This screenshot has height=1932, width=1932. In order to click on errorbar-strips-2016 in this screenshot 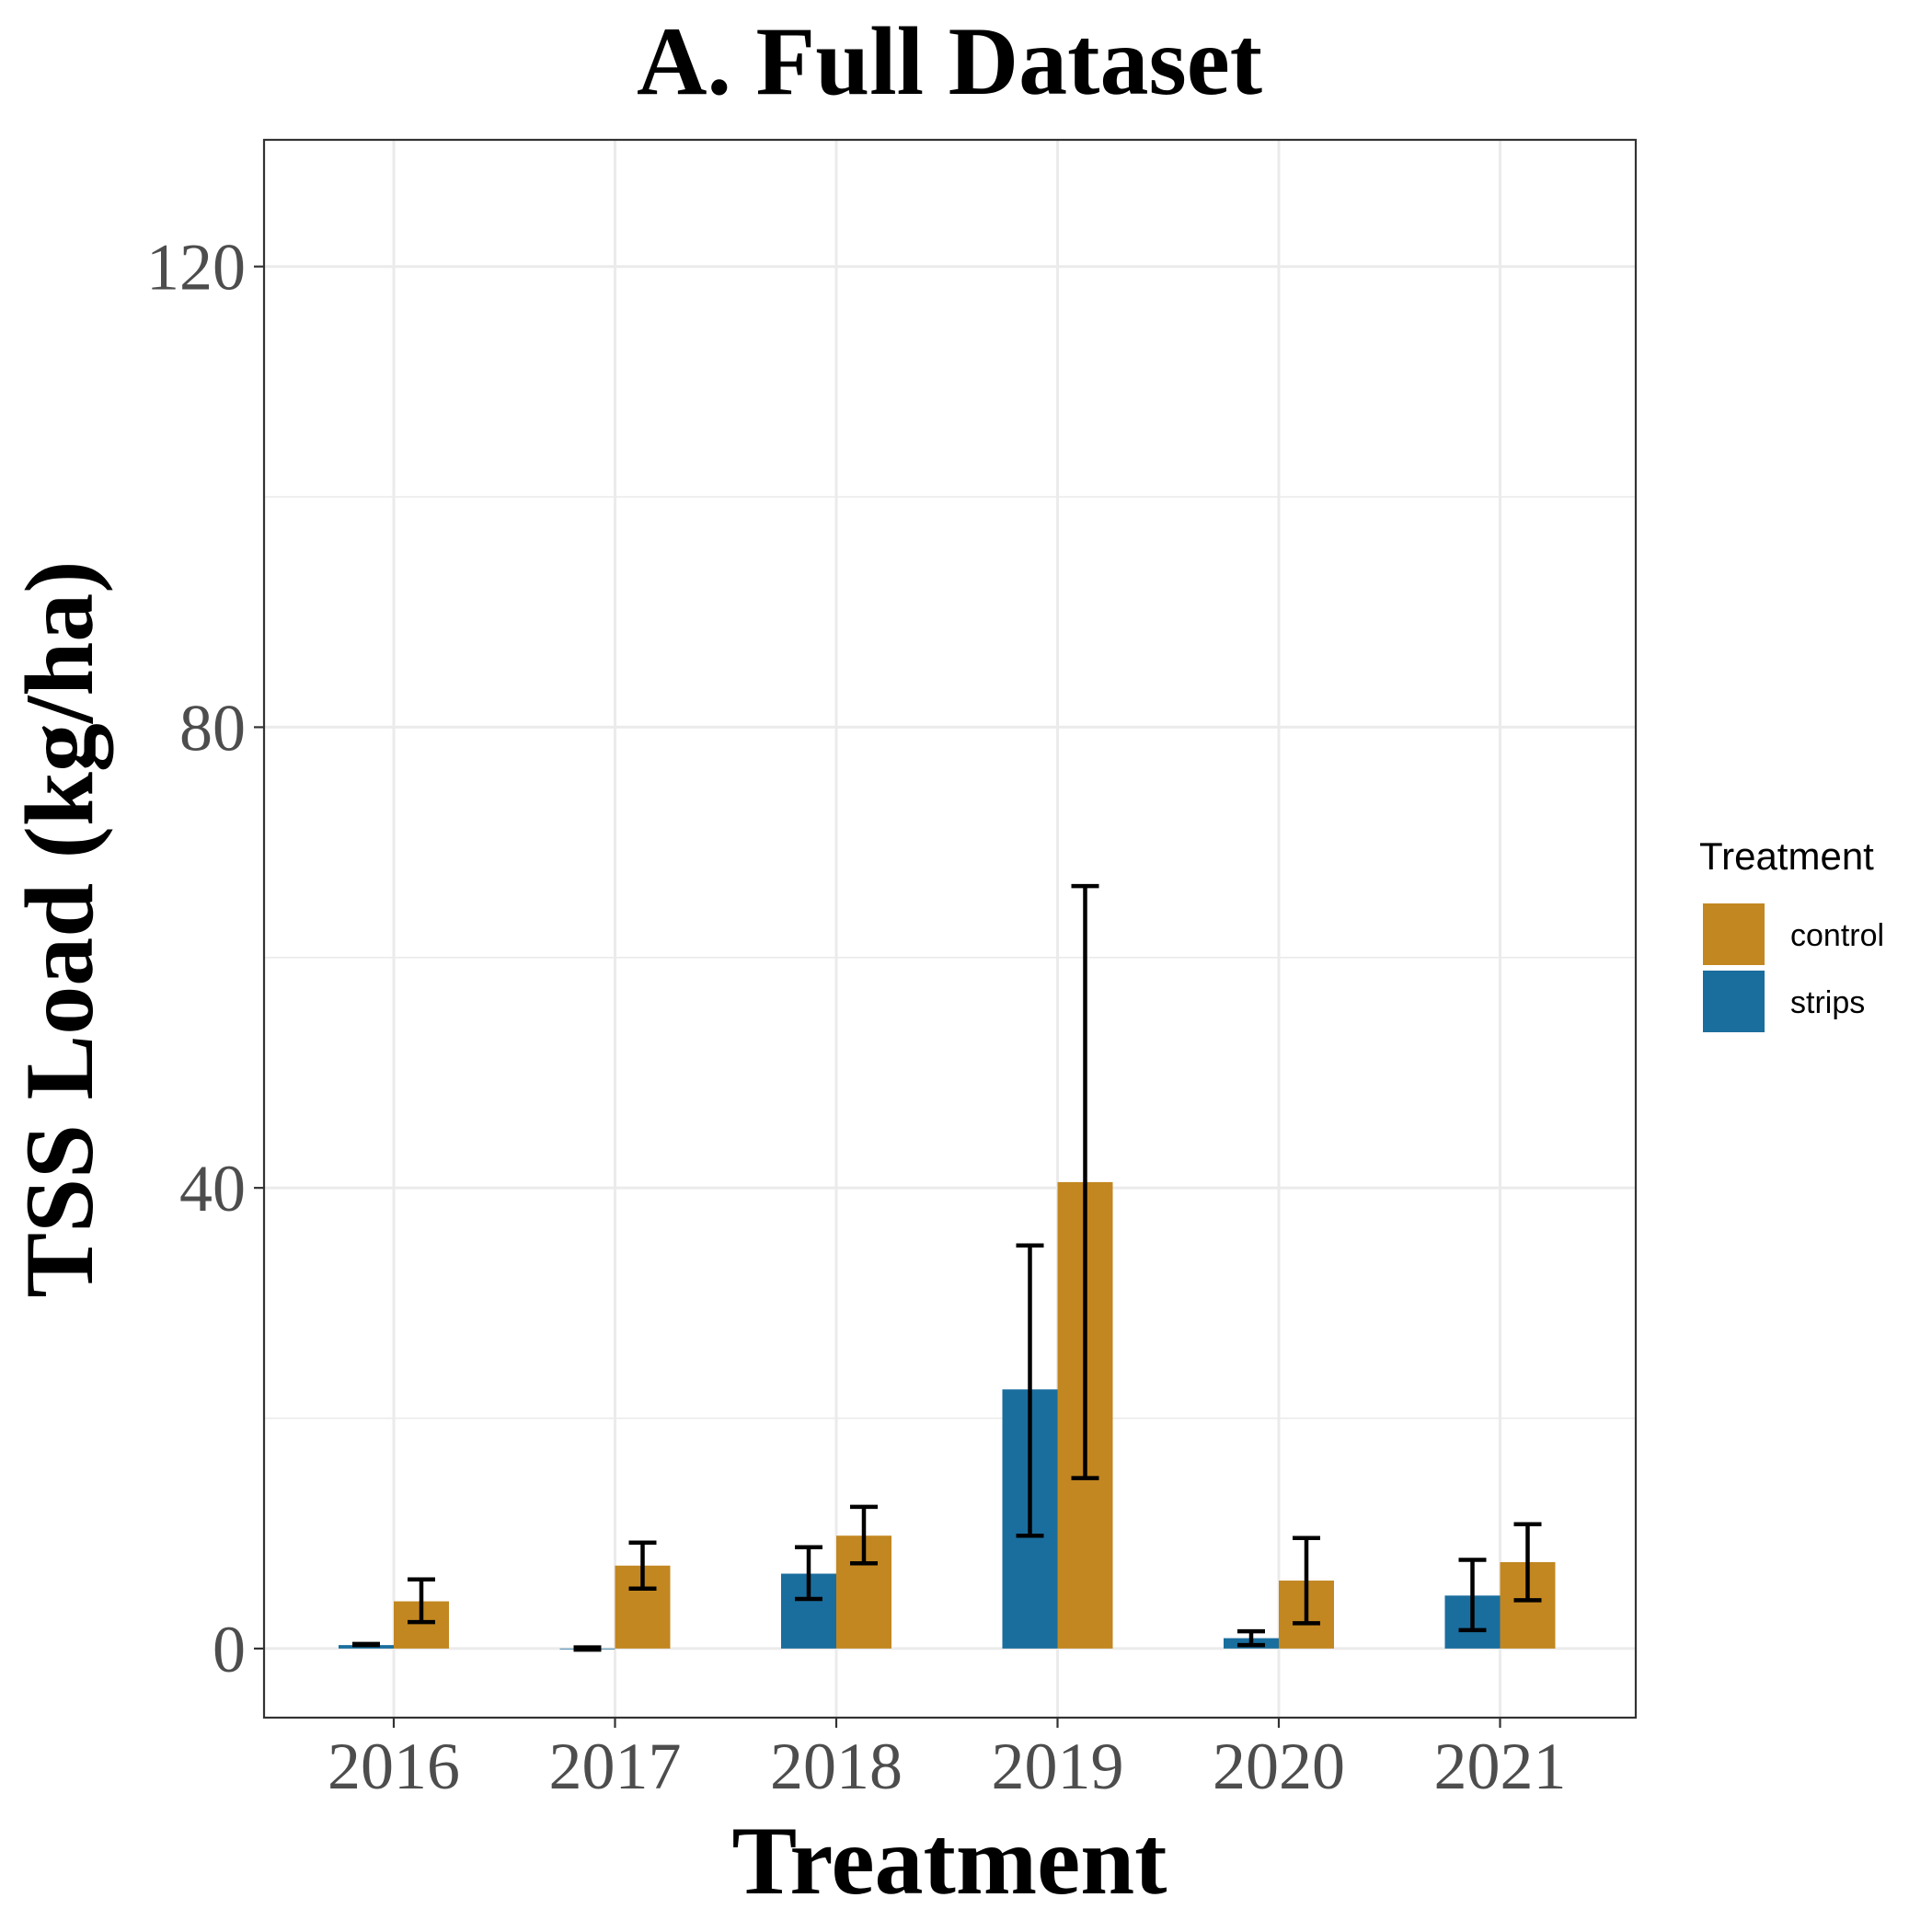, I will do `click(366, 1644)`.